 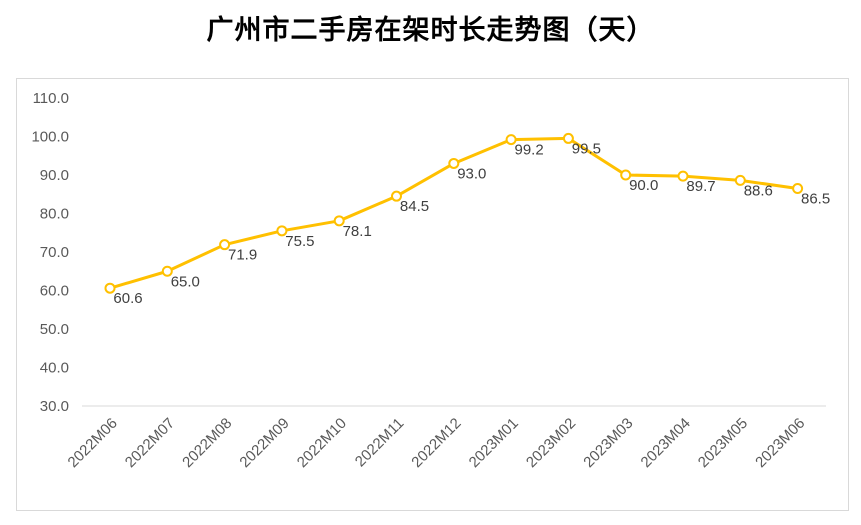 I want to click on y-tick-label: 70.0, so click(x=54, y=252).